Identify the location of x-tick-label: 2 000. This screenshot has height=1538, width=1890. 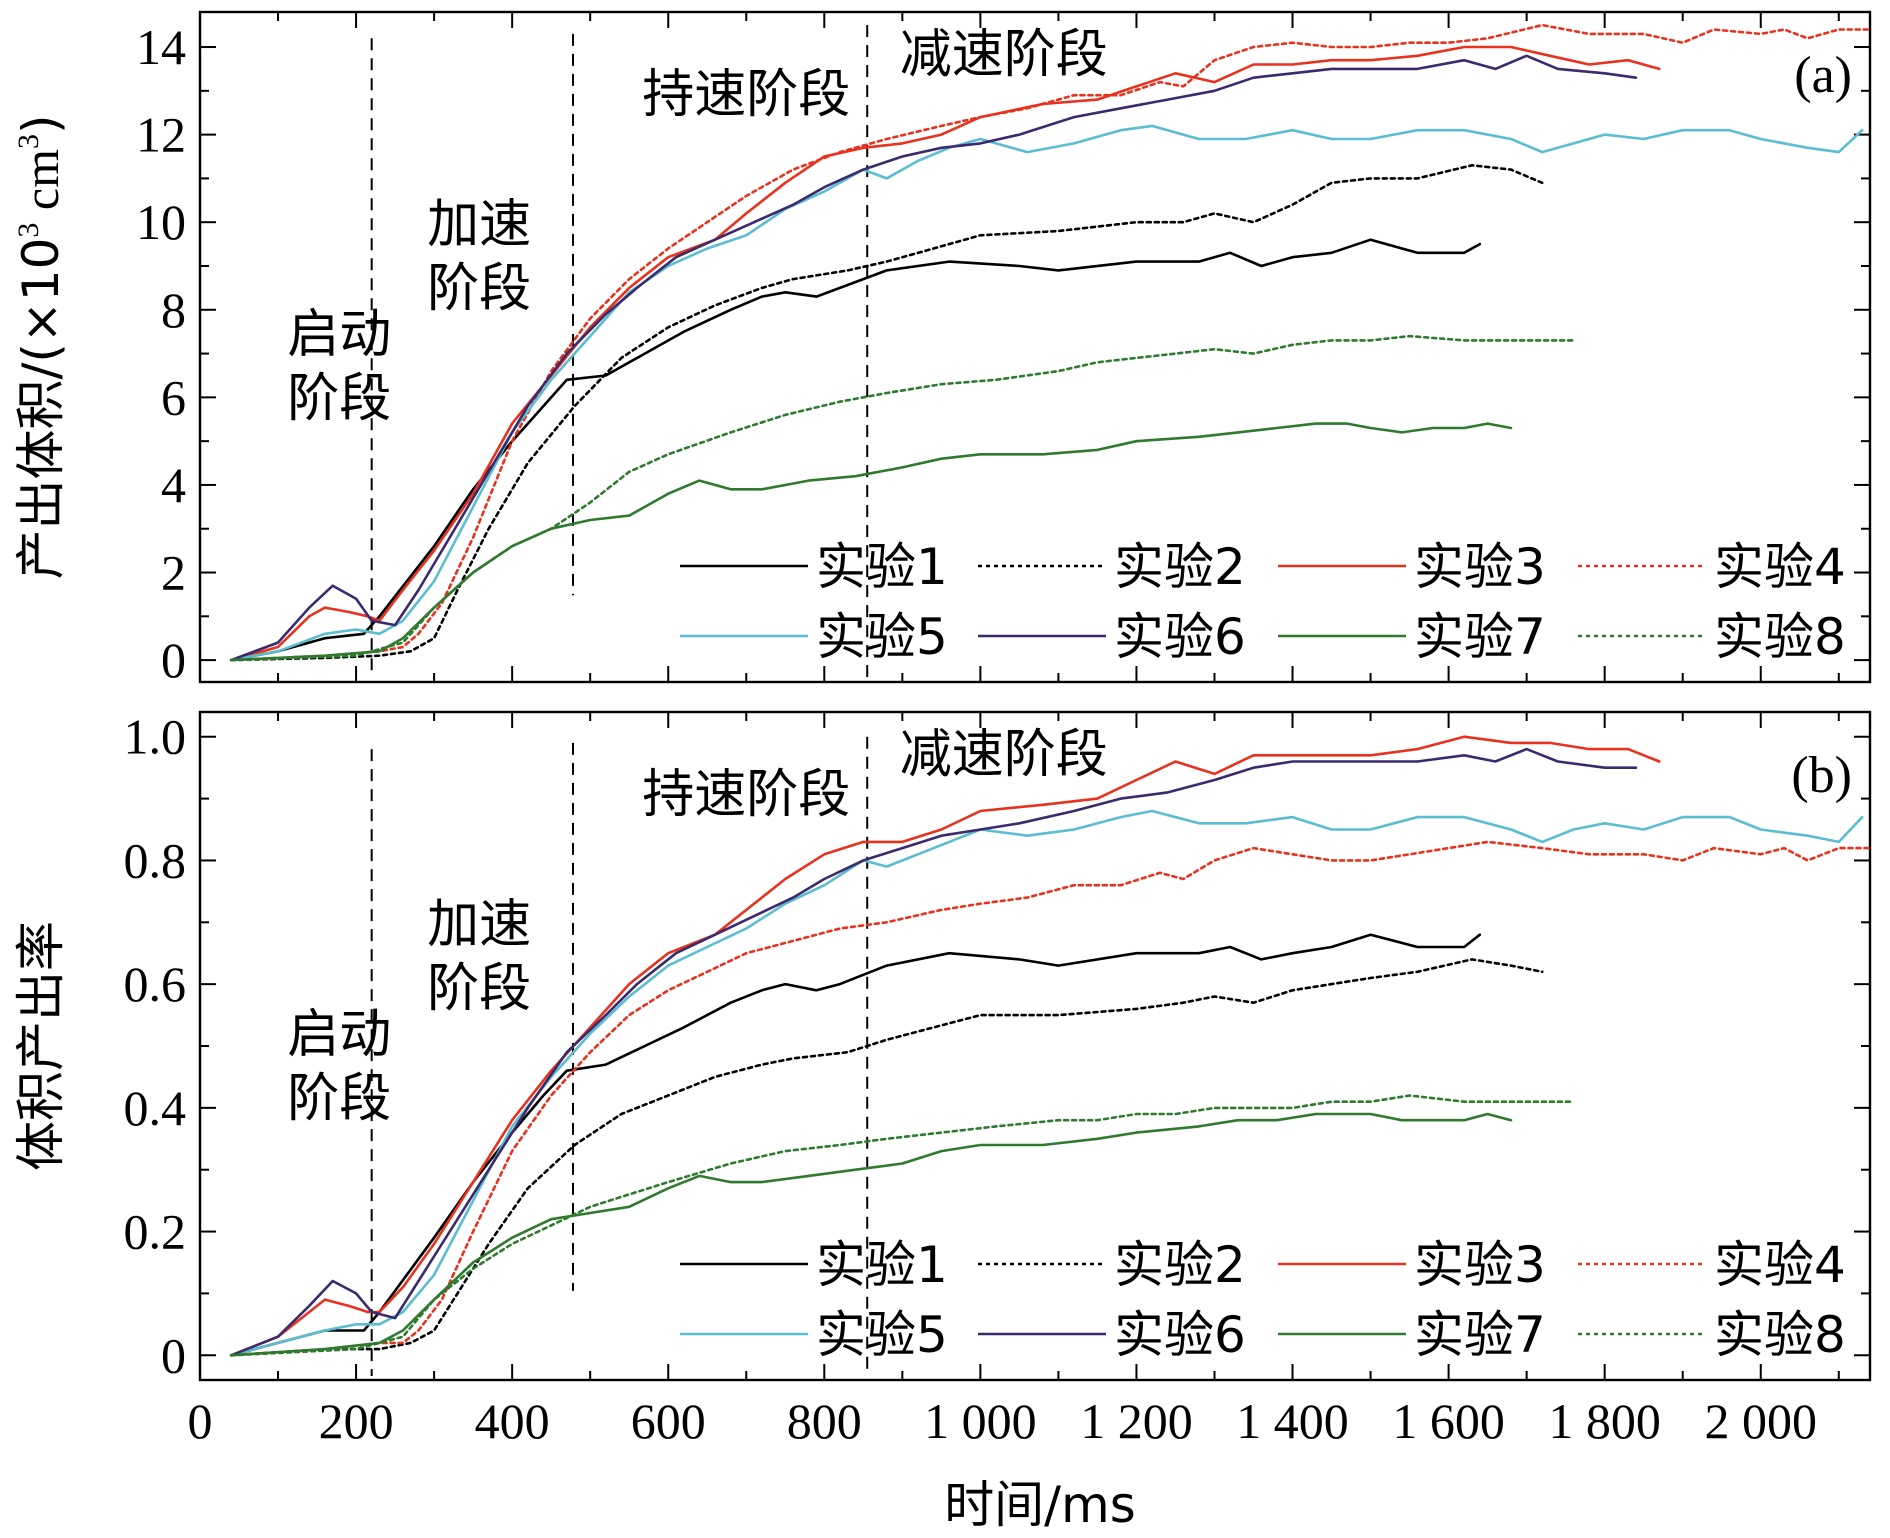
(1760, 1421).